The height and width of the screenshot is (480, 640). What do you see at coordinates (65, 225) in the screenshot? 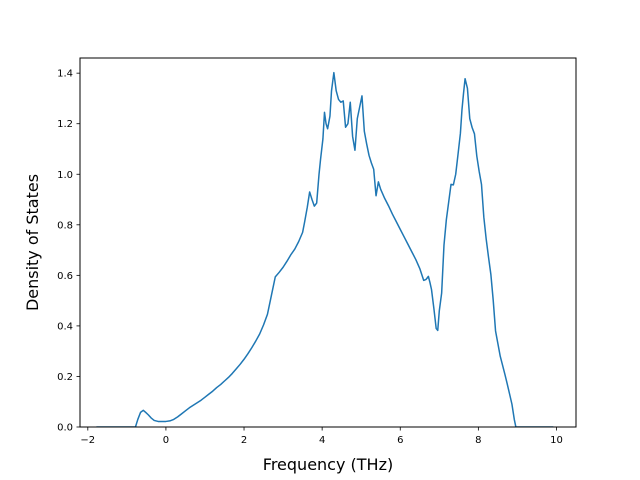
I see `y-tick-label: 0.8` at bounding box center [65, 225].